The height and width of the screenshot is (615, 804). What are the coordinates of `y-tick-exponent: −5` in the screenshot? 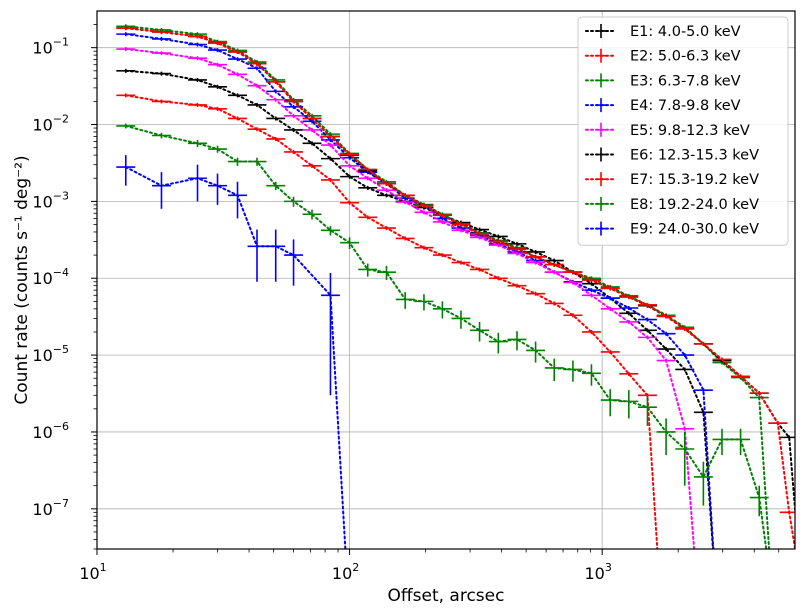 It's located at (61, 349).